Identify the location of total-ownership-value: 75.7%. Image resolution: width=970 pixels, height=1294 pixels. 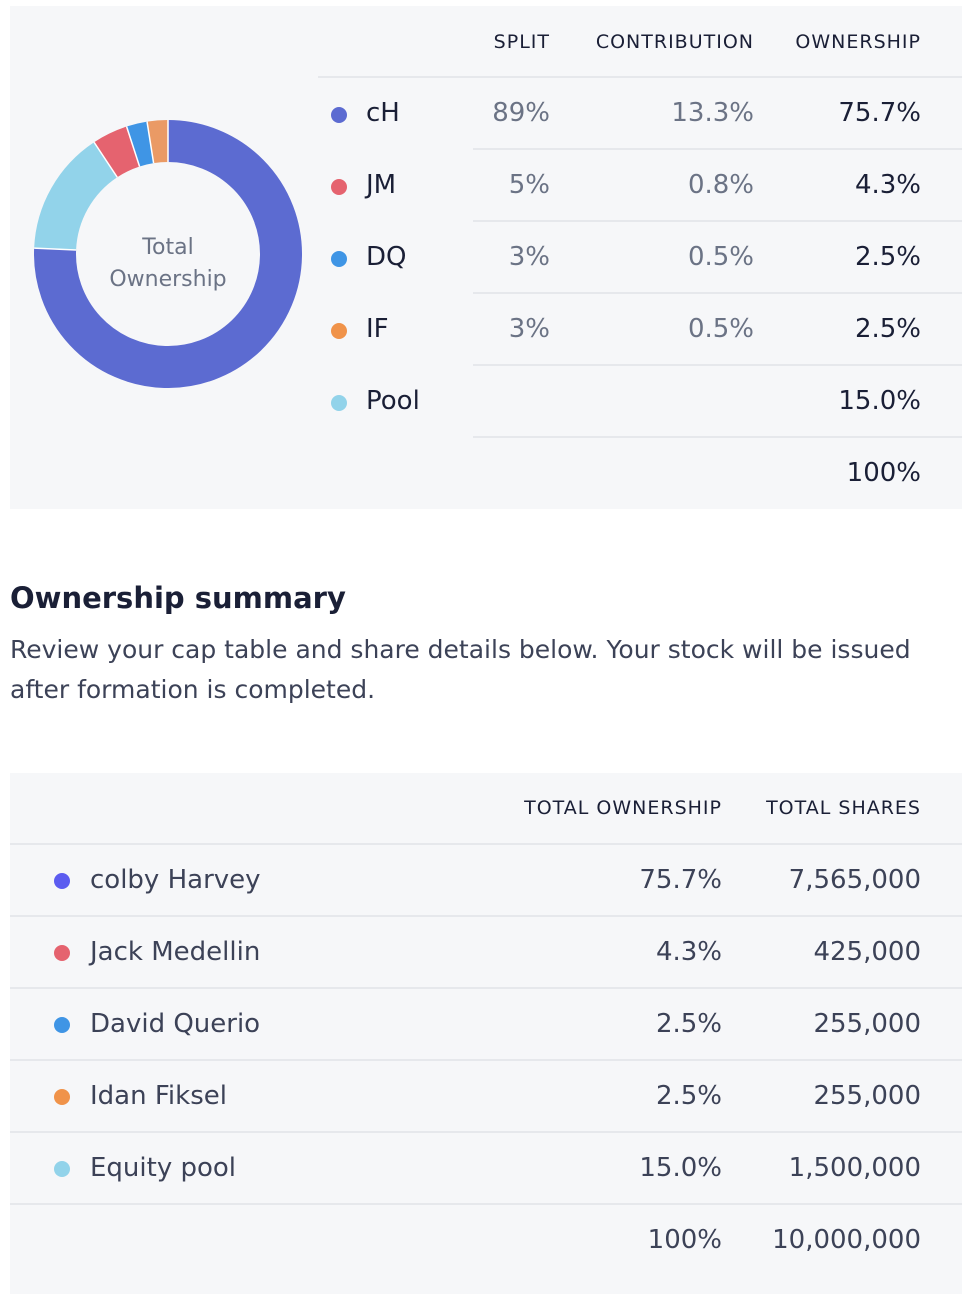
(680, 880).